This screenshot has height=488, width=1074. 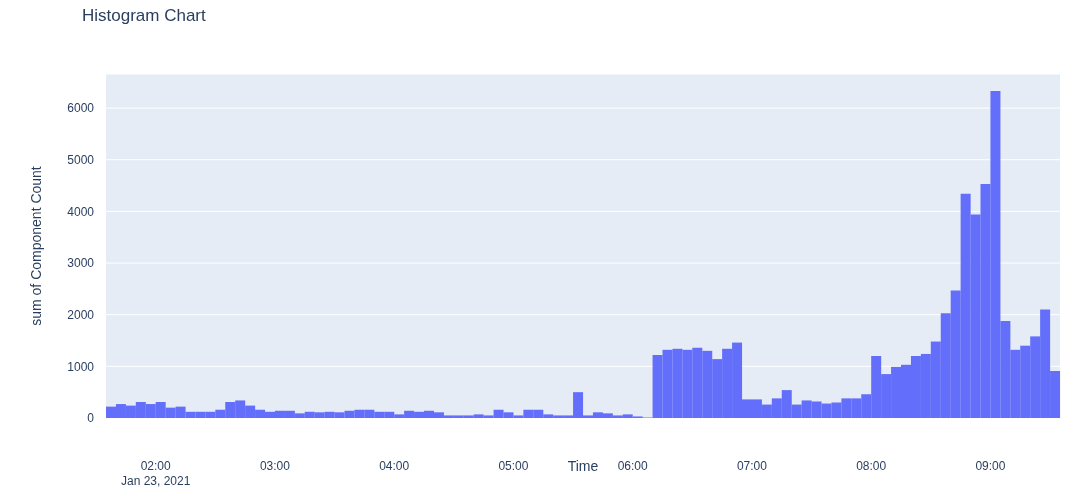 What do you see at coordinates (583, 466) in the screenshot?
I see `x-axis-title: Time` at bounding box center [583, 466].